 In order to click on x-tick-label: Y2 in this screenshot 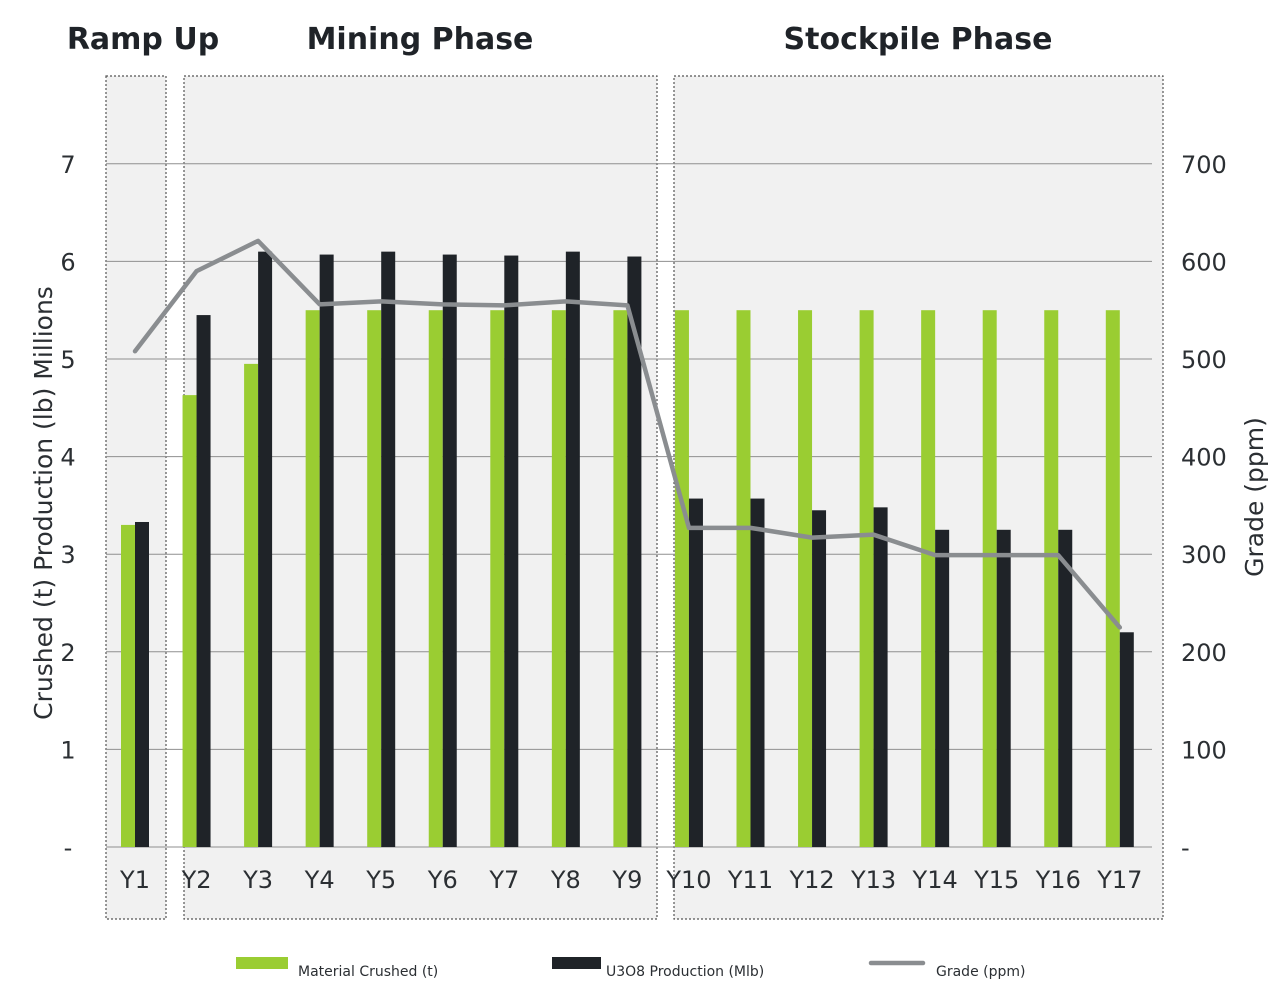, I will do `click(196, 880)`.